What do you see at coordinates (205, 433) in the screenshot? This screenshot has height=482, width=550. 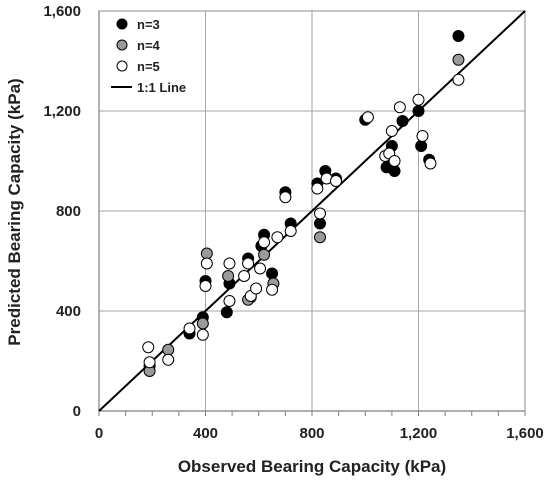 I see `x-tick-label: 400` at bounding box center [205, 433].